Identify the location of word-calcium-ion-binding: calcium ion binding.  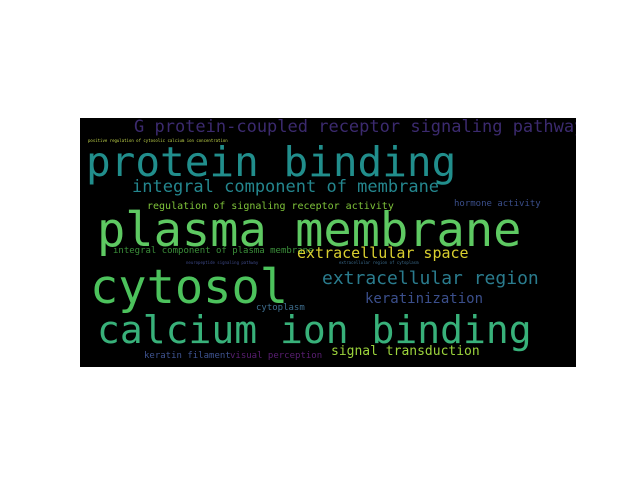
(314, 330).